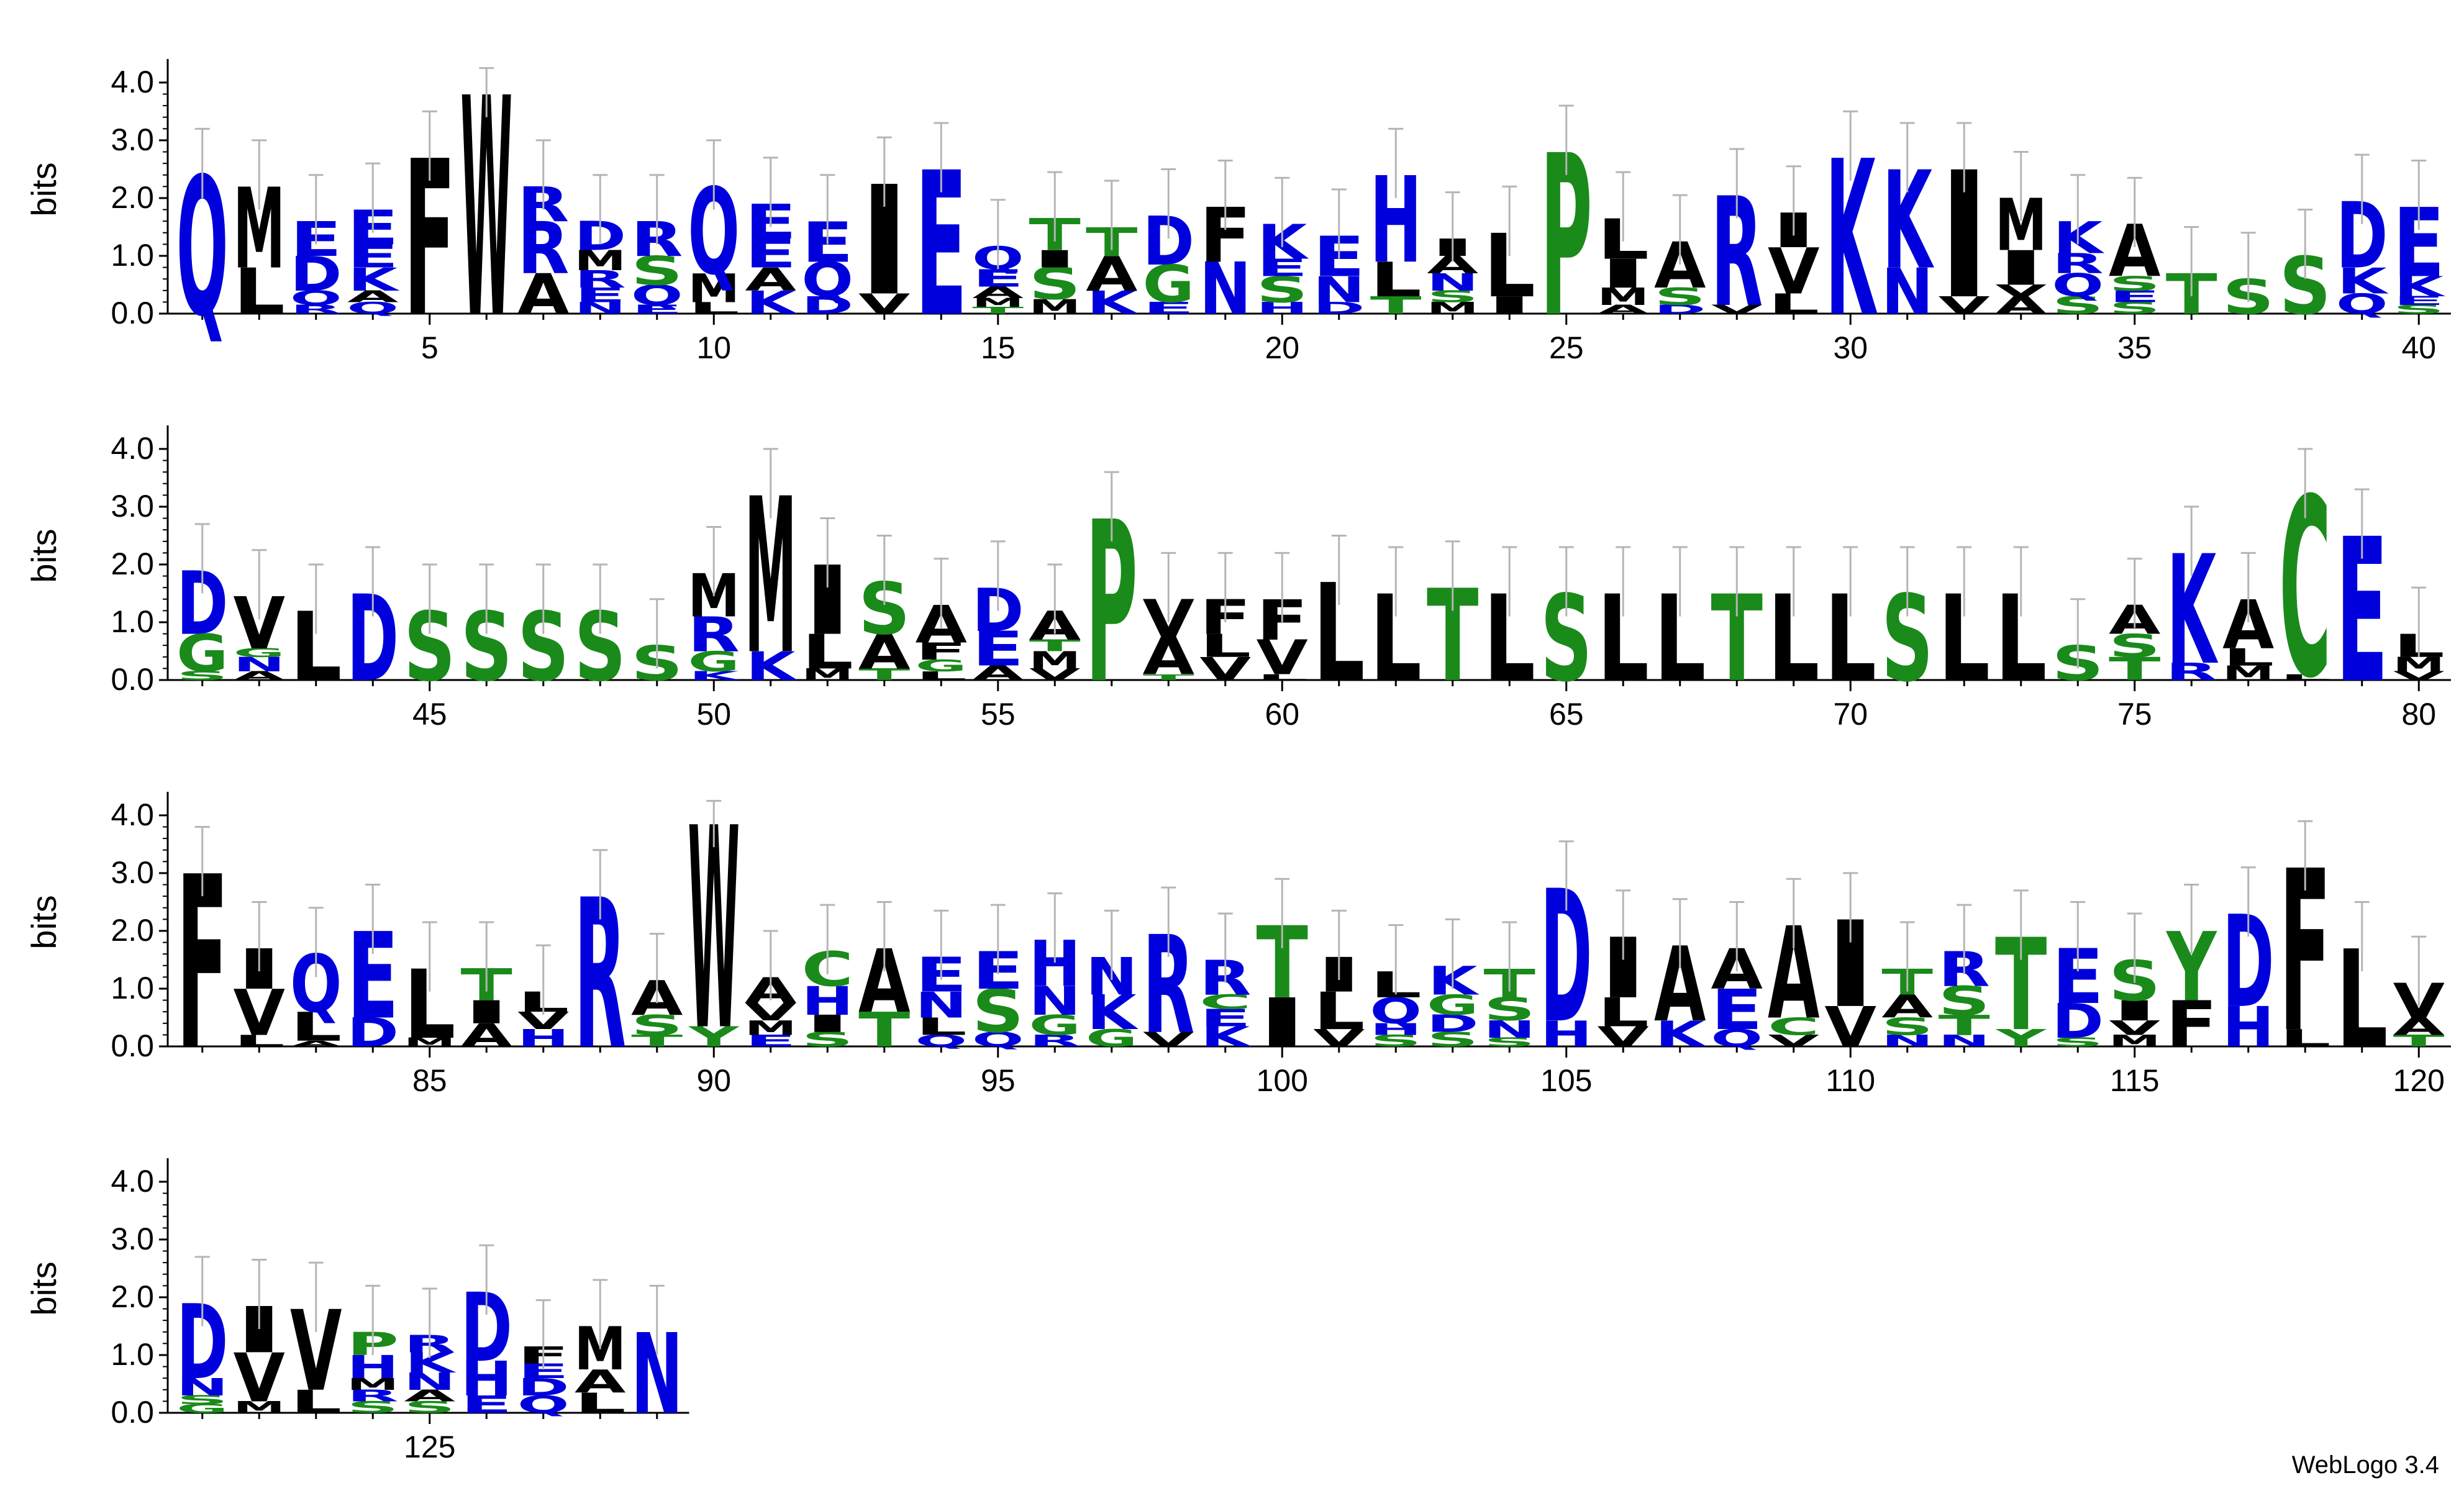  What do you see at coordinates (2191, 1025) in the screenshot?
I see `logo-letter: F` at bounding box center [2191, 1025].